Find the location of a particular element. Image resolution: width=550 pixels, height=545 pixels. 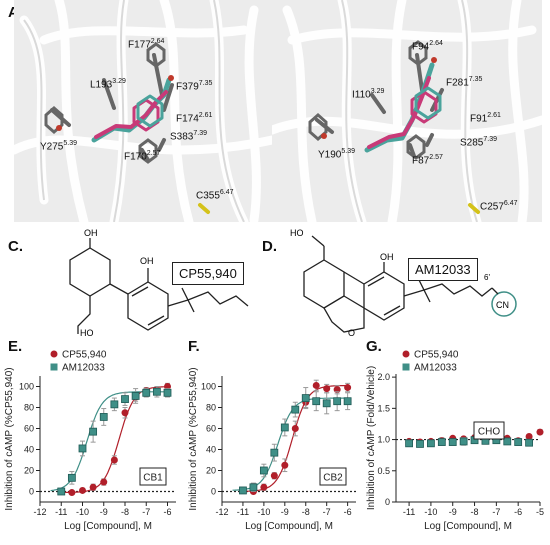

cp55940-atom-label: HO is located at coordinates (87, 333).